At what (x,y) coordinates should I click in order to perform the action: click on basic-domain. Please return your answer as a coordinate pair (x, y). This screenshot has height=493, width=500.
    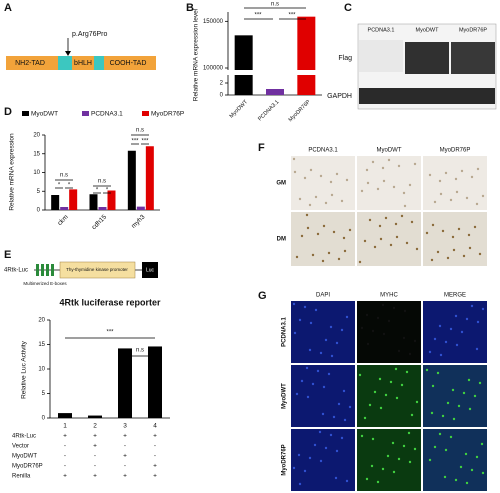
    Looking at the image, I should click on (65, 63).